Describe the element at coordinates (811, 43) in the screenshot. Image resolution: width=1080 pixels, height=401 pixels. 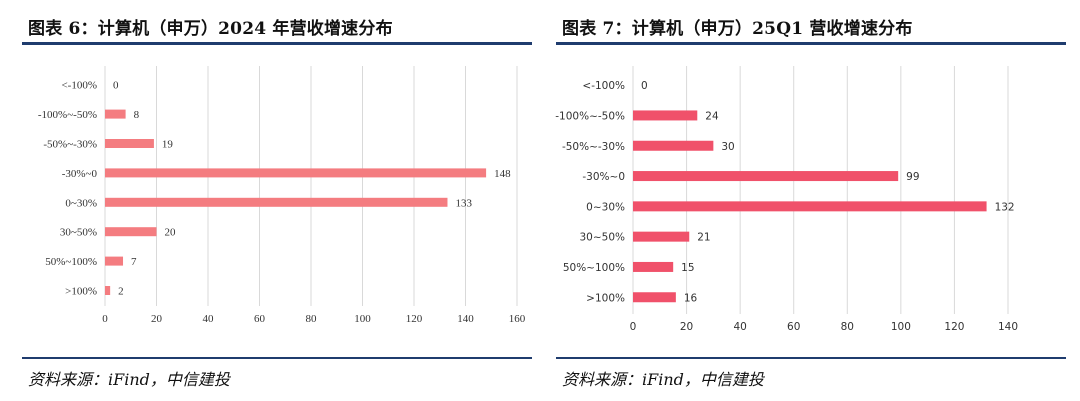
I see `figure-7-title-rule` at that location.